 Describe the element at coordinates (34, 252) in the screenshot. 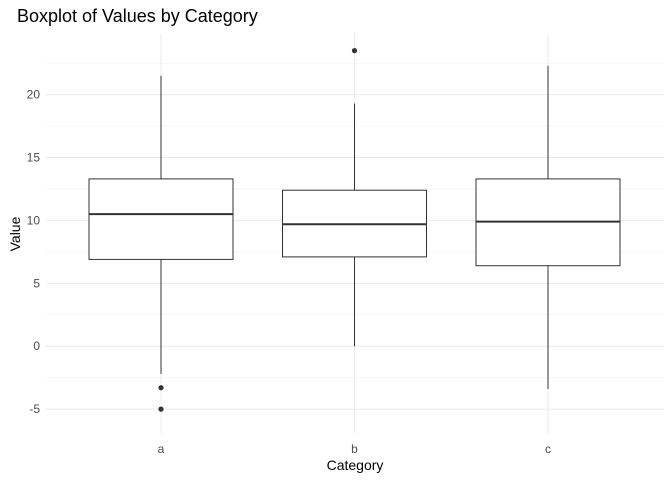

I see `y-axis-ticks: -5 0 5 10 15 20` at that location.